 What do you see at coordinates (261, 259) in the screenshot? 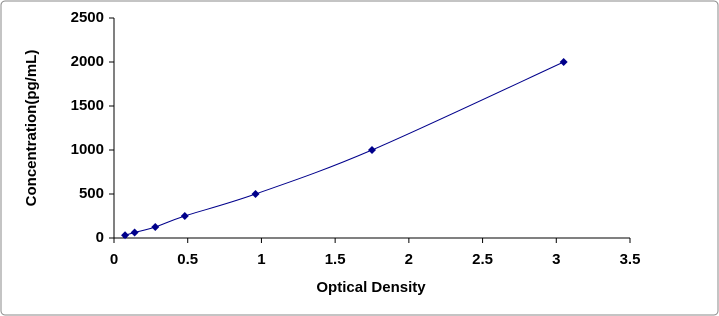
I see `x-tick-label: 1` at bounding box center [261, 259].